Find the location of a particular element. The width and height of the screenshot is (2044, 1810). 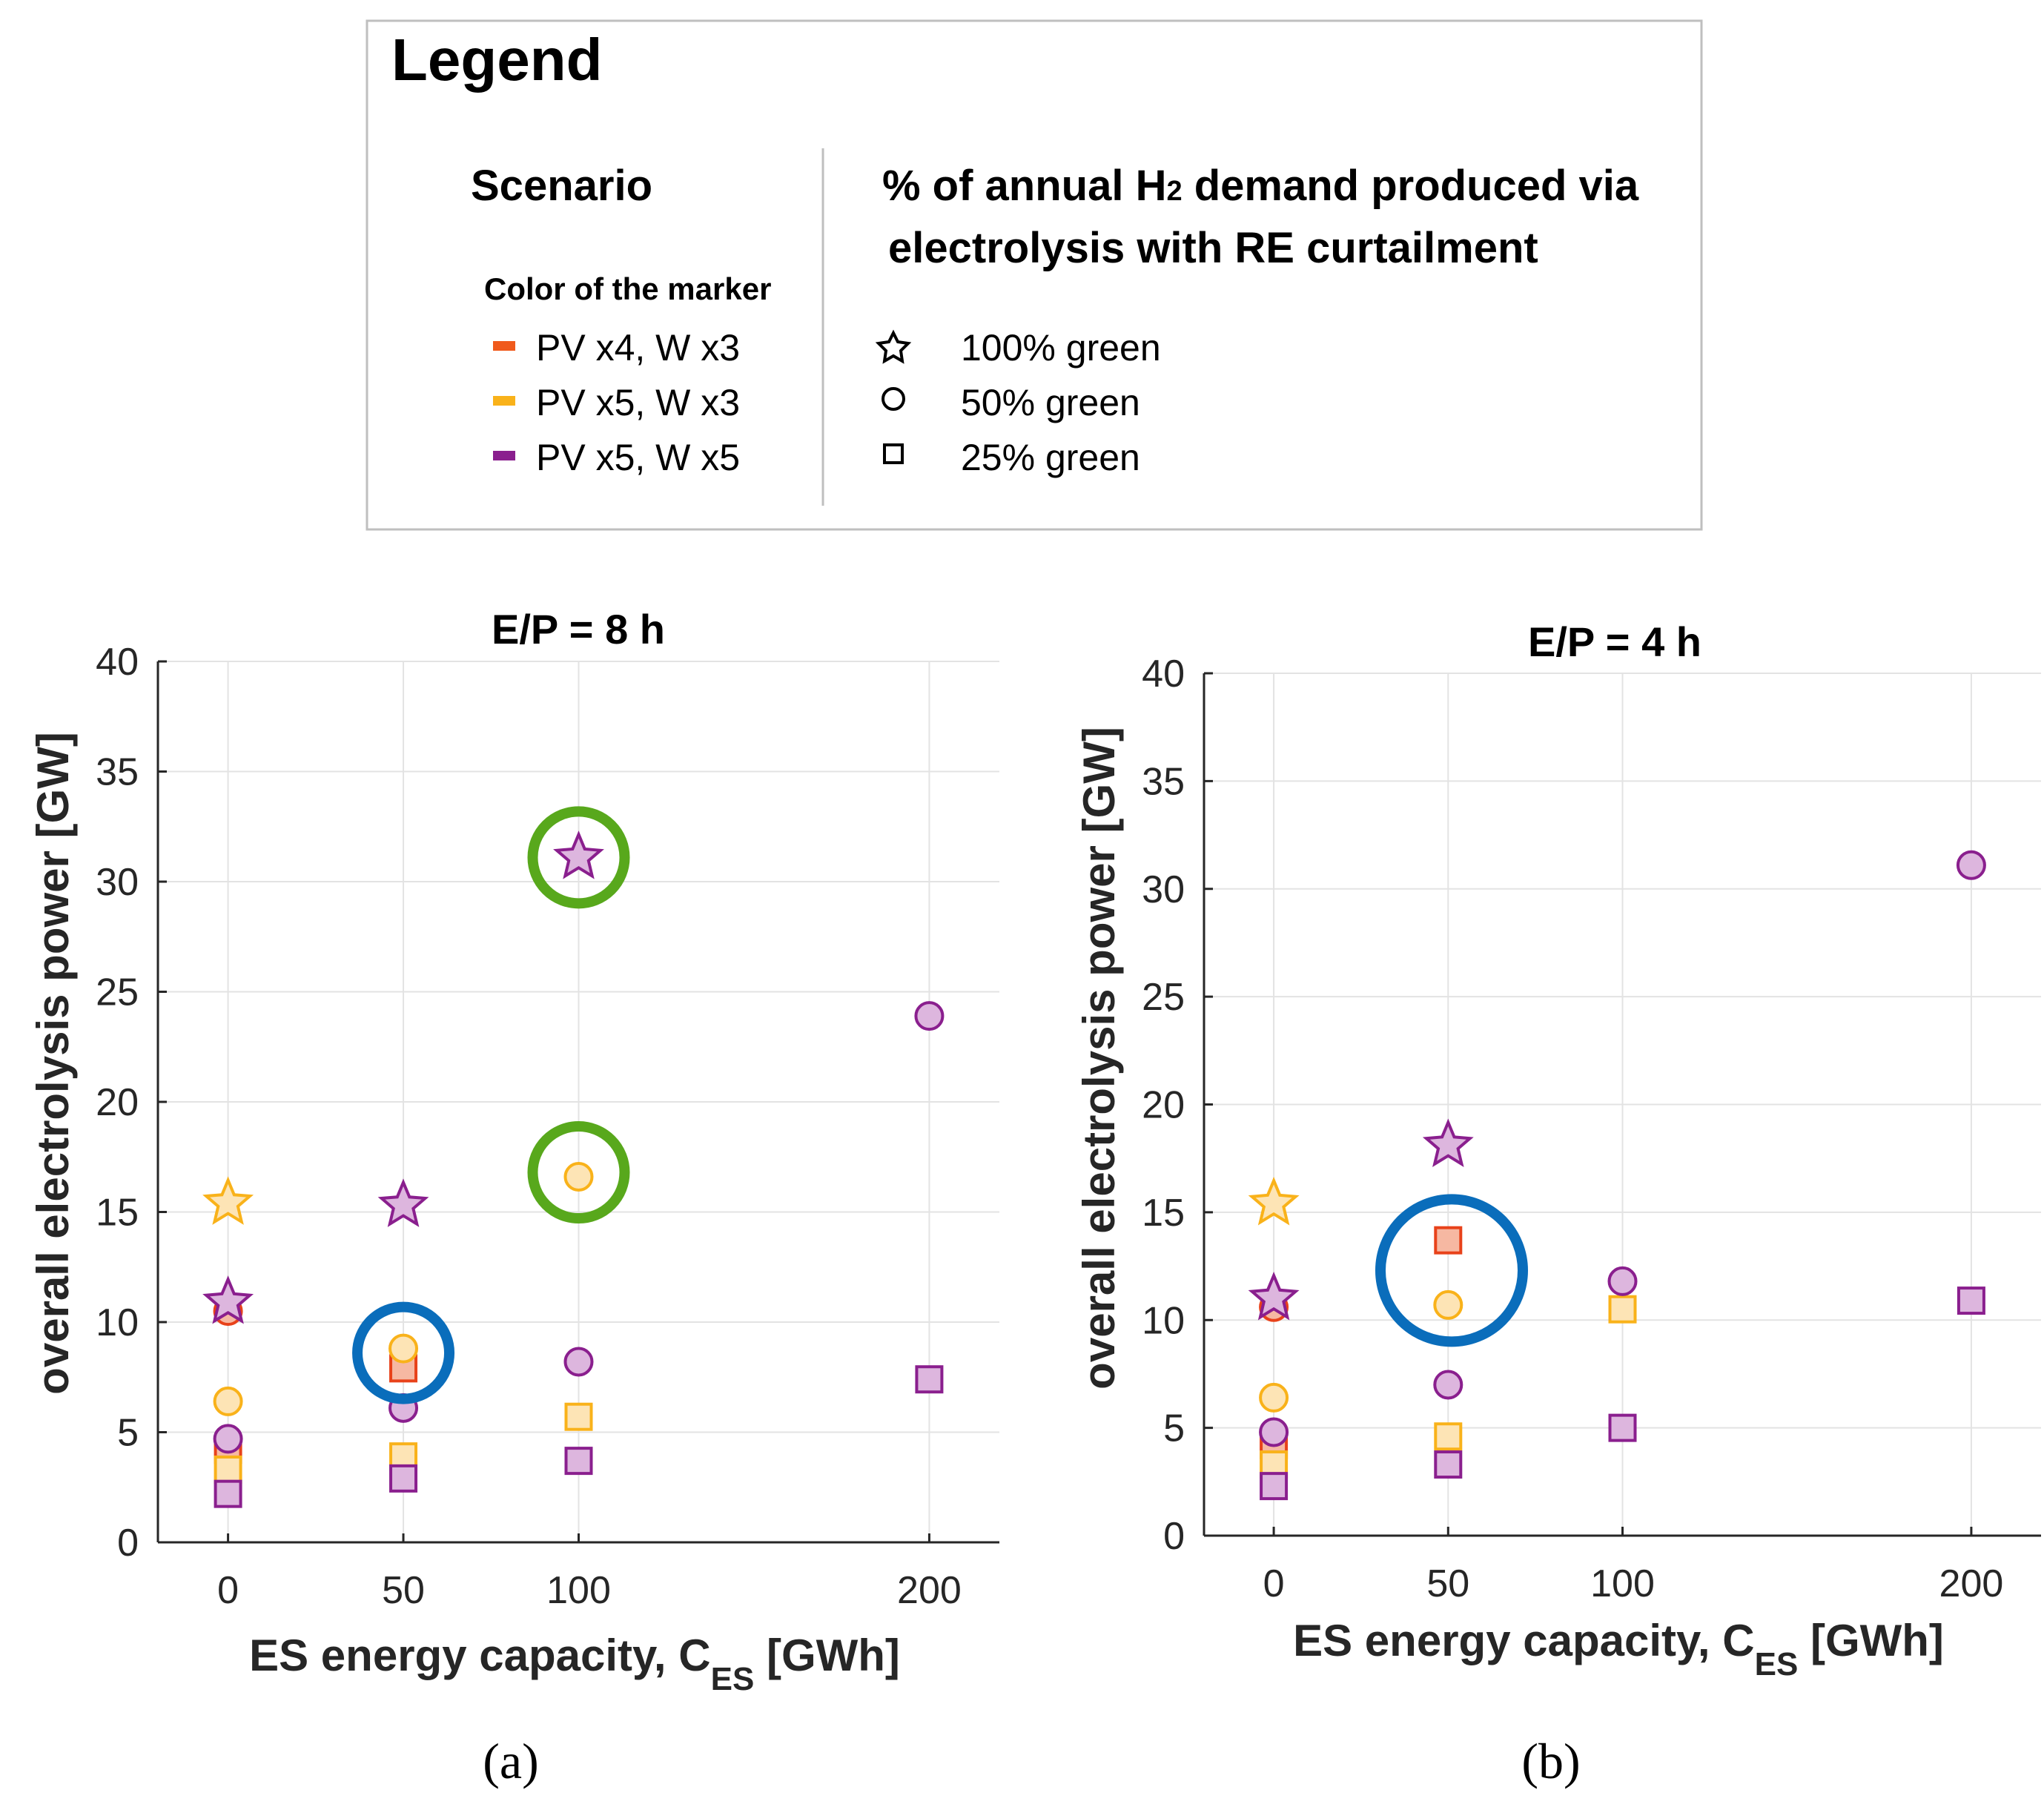

legend-marker-label-2: 50% green is located at coordinates (1051, 403).